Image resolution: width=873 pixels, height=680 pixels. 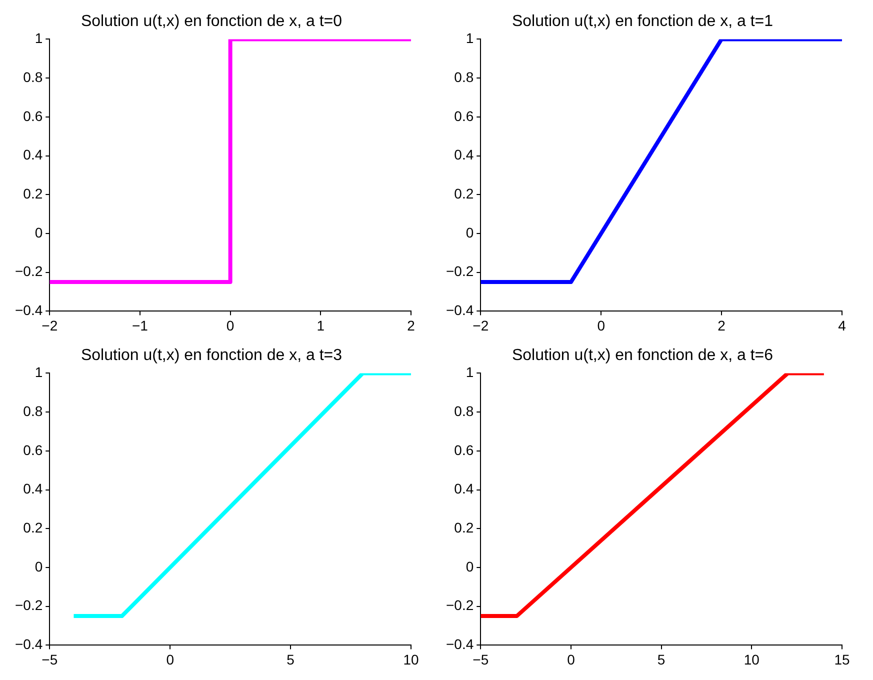 I want to click on x-tick-label: 4, so click(x=842, y=325).